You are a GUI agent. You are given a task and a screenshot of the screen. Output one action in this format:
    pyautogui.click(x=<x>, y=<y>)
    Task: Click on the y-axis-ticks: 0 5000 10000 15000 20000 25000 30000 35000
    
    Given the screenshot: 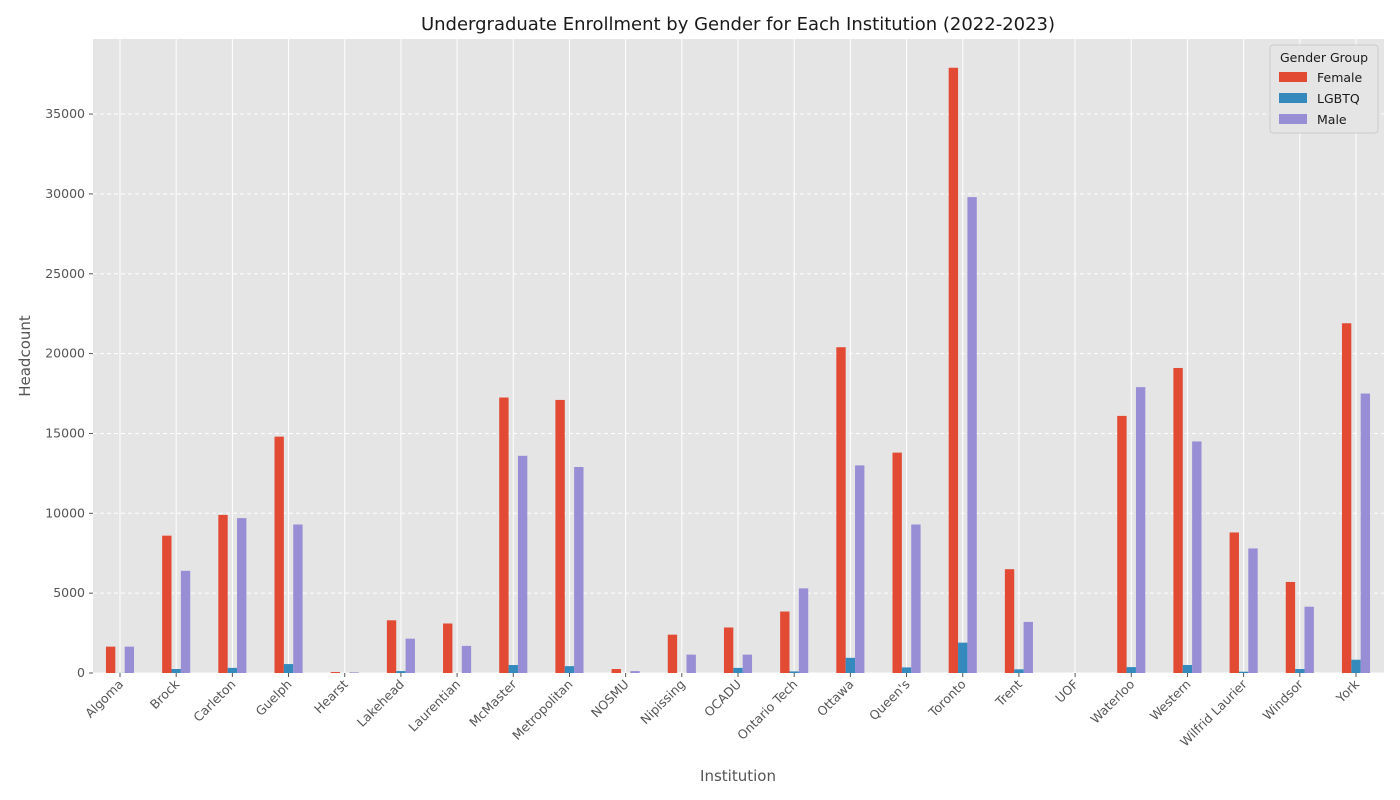 What is the action you would take?
    pyautogui.click(x=69, y=393)
    